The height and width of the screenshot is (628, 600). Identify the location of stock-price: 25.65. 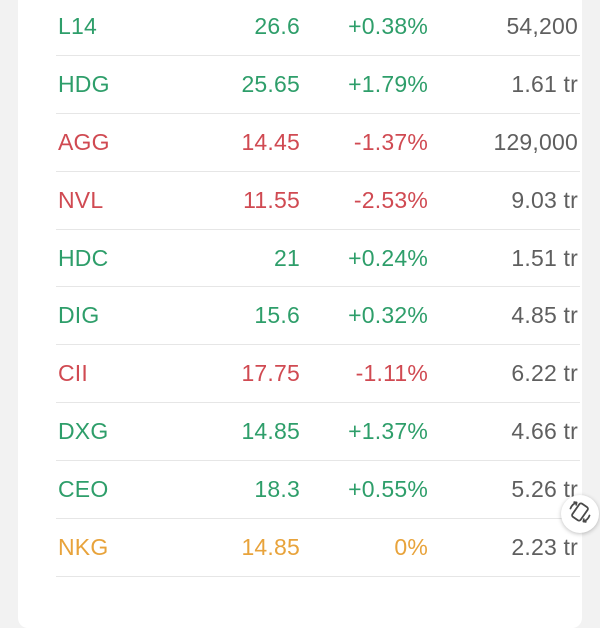
(270, 83).